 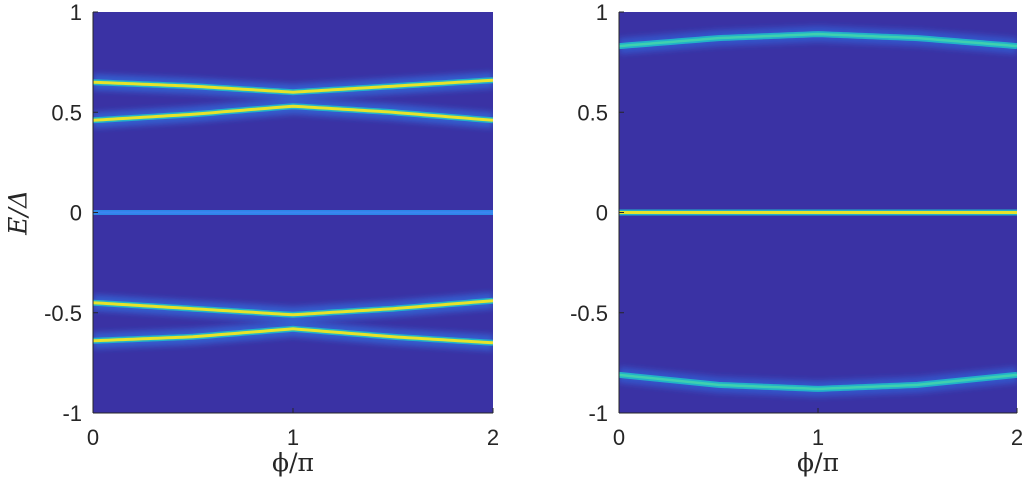 I want to click on y-axis-label: E/Δ, so click(x=18, y=213).